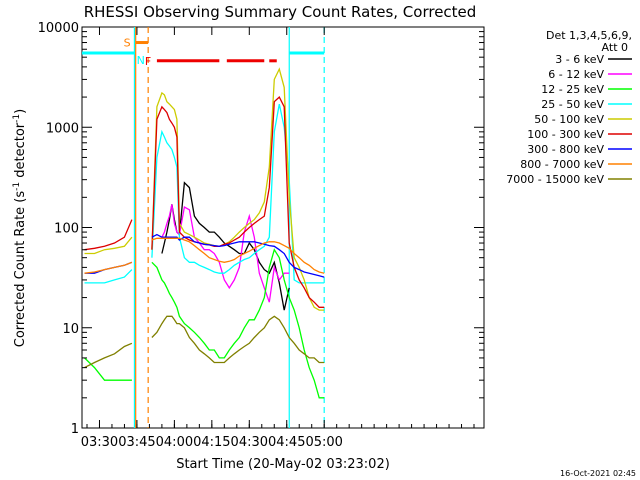 This screenshot has width=640, height=480. What do you see at coordinates (562, 164) in the screenshot?
I see `legend-label: 800 - 7000 keV` at bounding box center [562, 164].